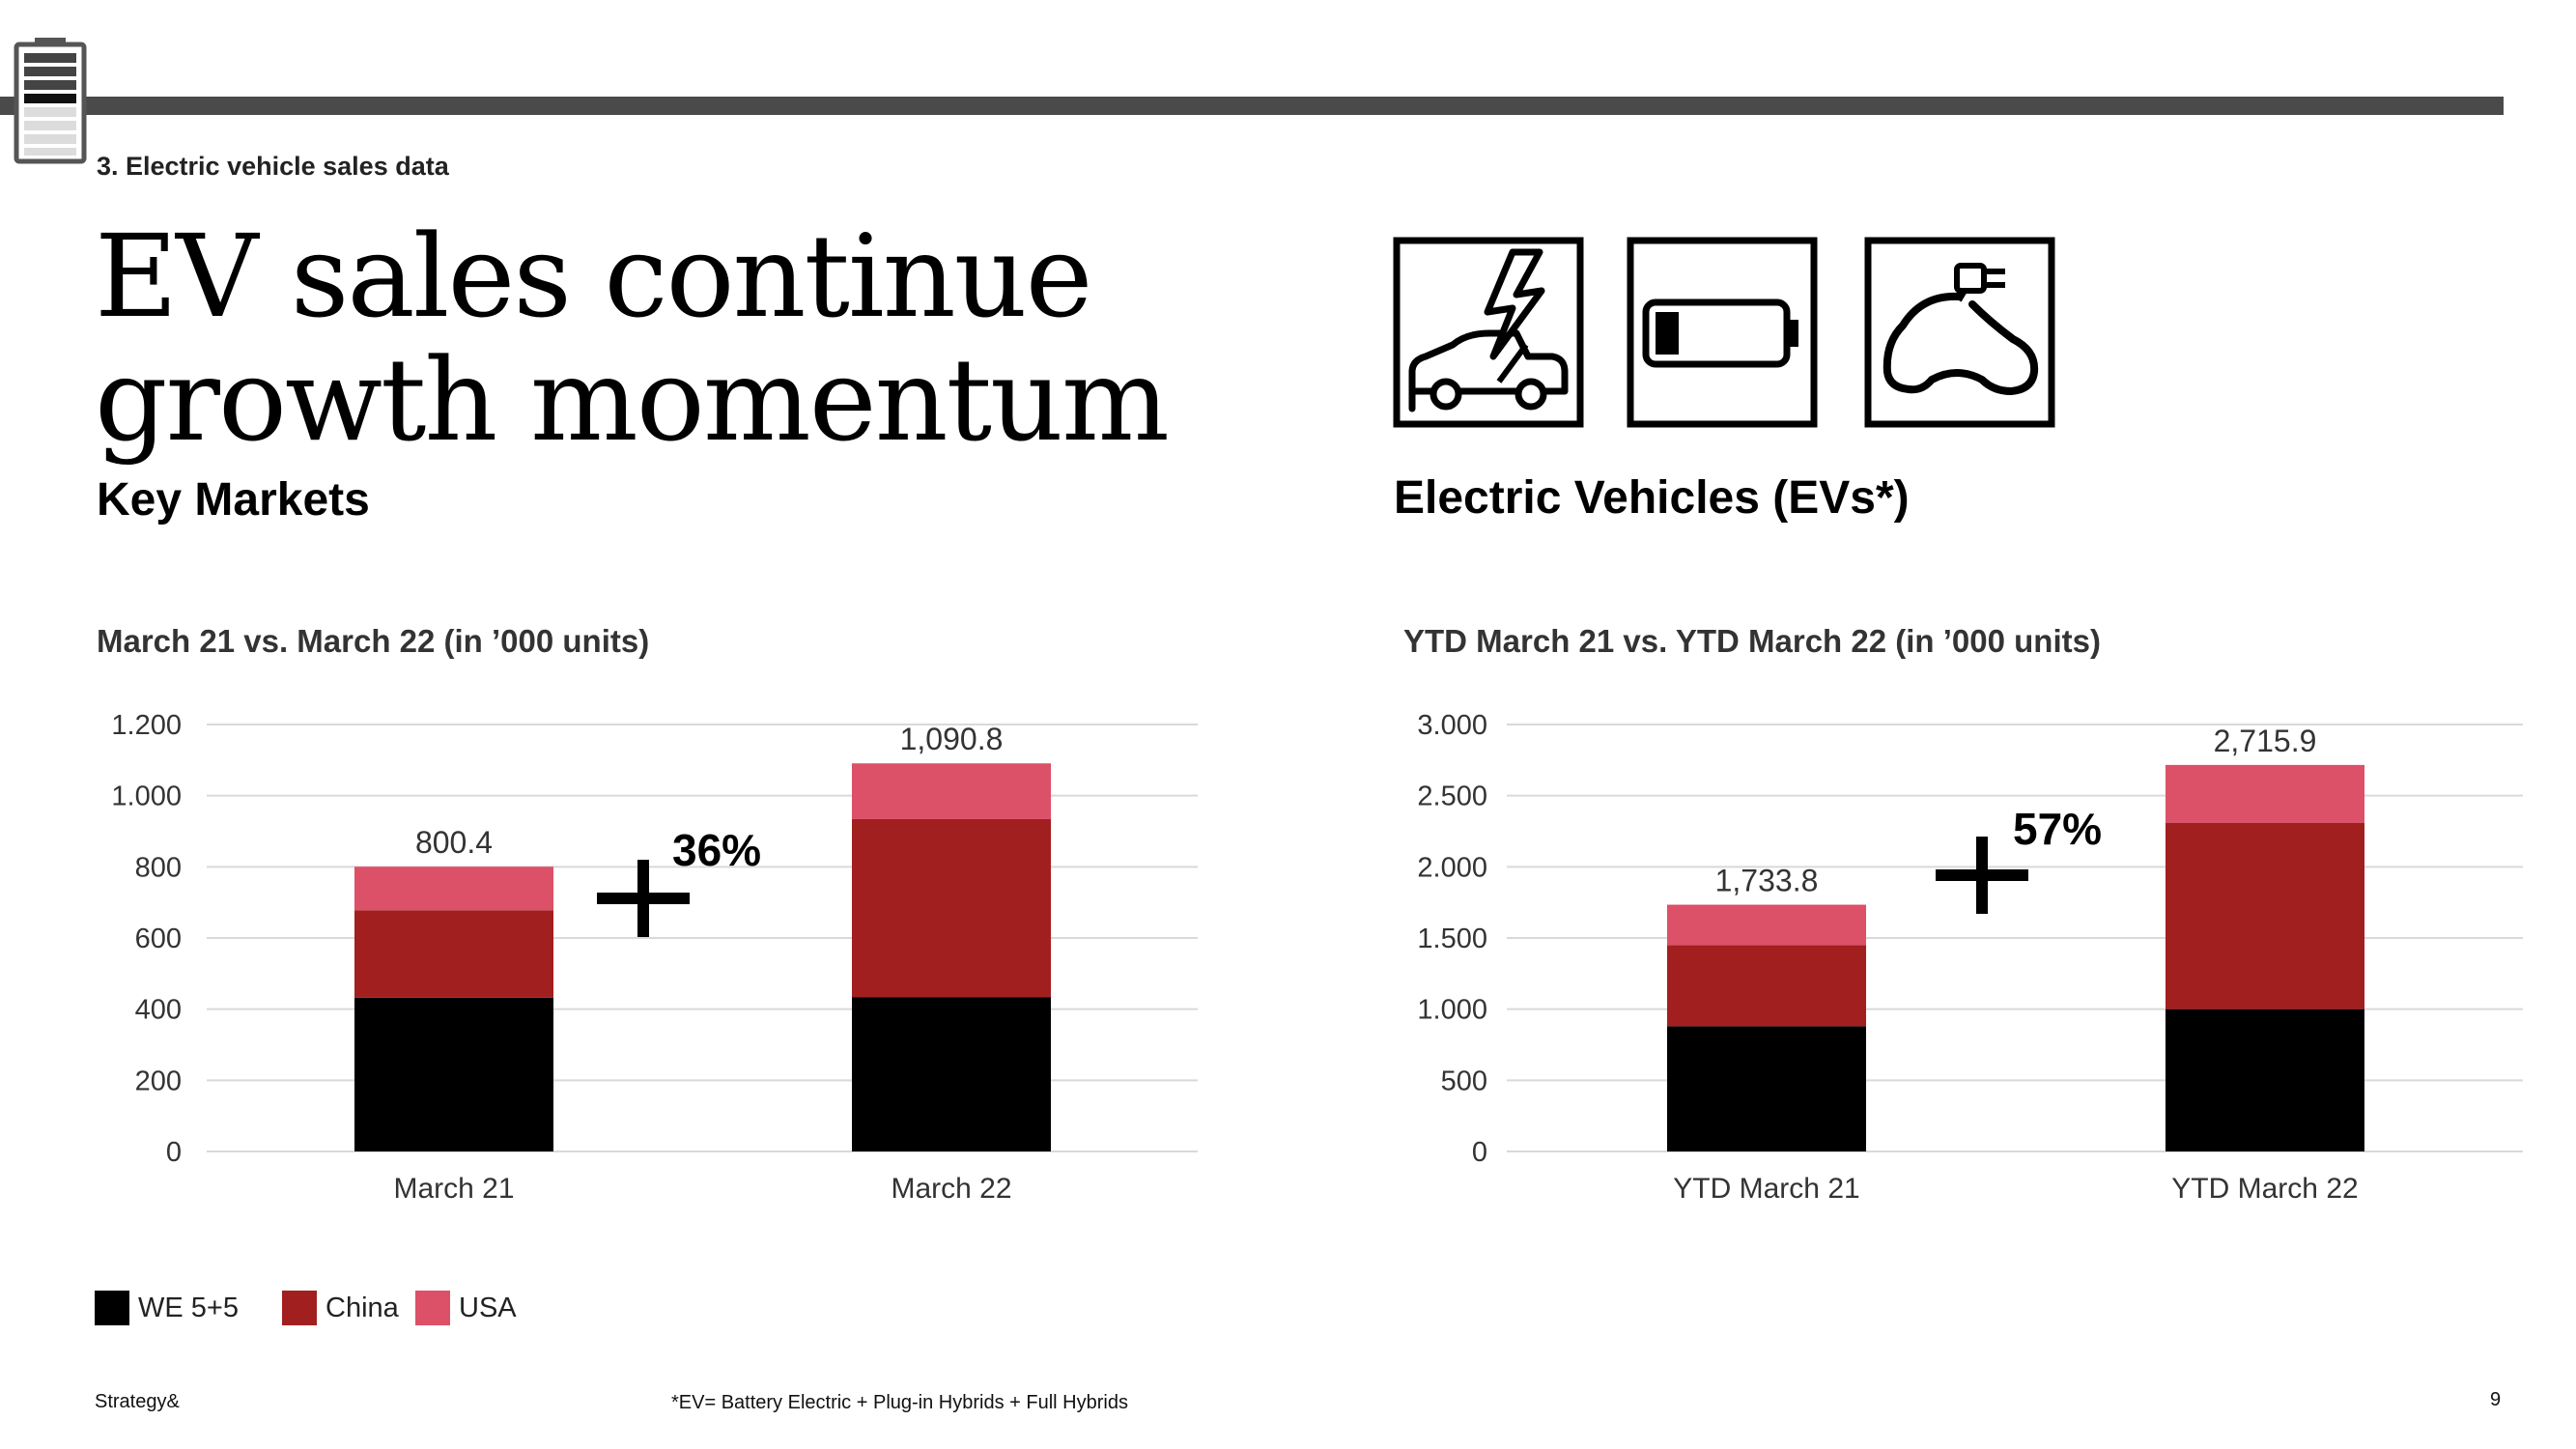  I want to click on page-number: 9, so click(2496, 1399).